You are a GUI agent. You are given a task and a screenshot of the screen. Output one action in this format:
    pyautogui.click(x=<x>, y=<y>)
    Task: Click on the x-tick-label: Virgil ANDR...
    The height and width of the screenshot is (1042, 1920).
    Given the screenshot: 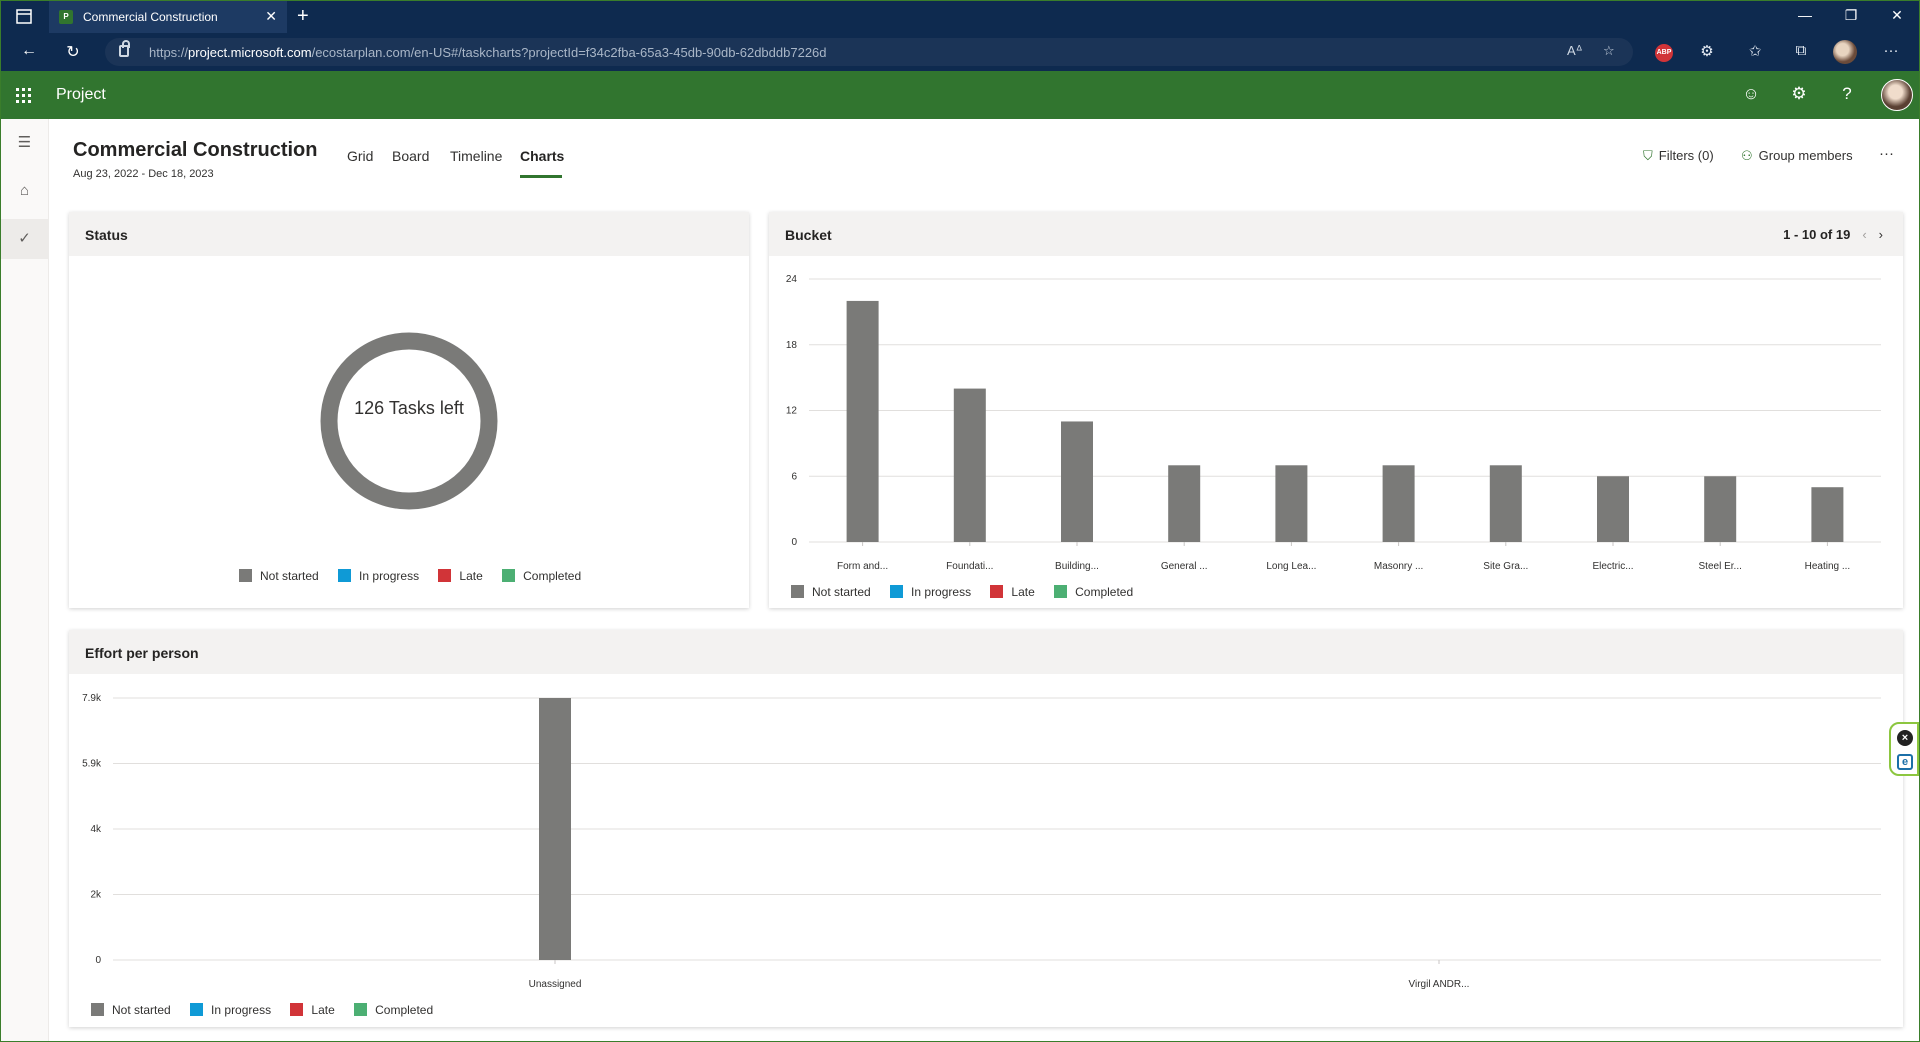 What is the action you would take?
    pyautogui.click(x=1439, y=984)
    